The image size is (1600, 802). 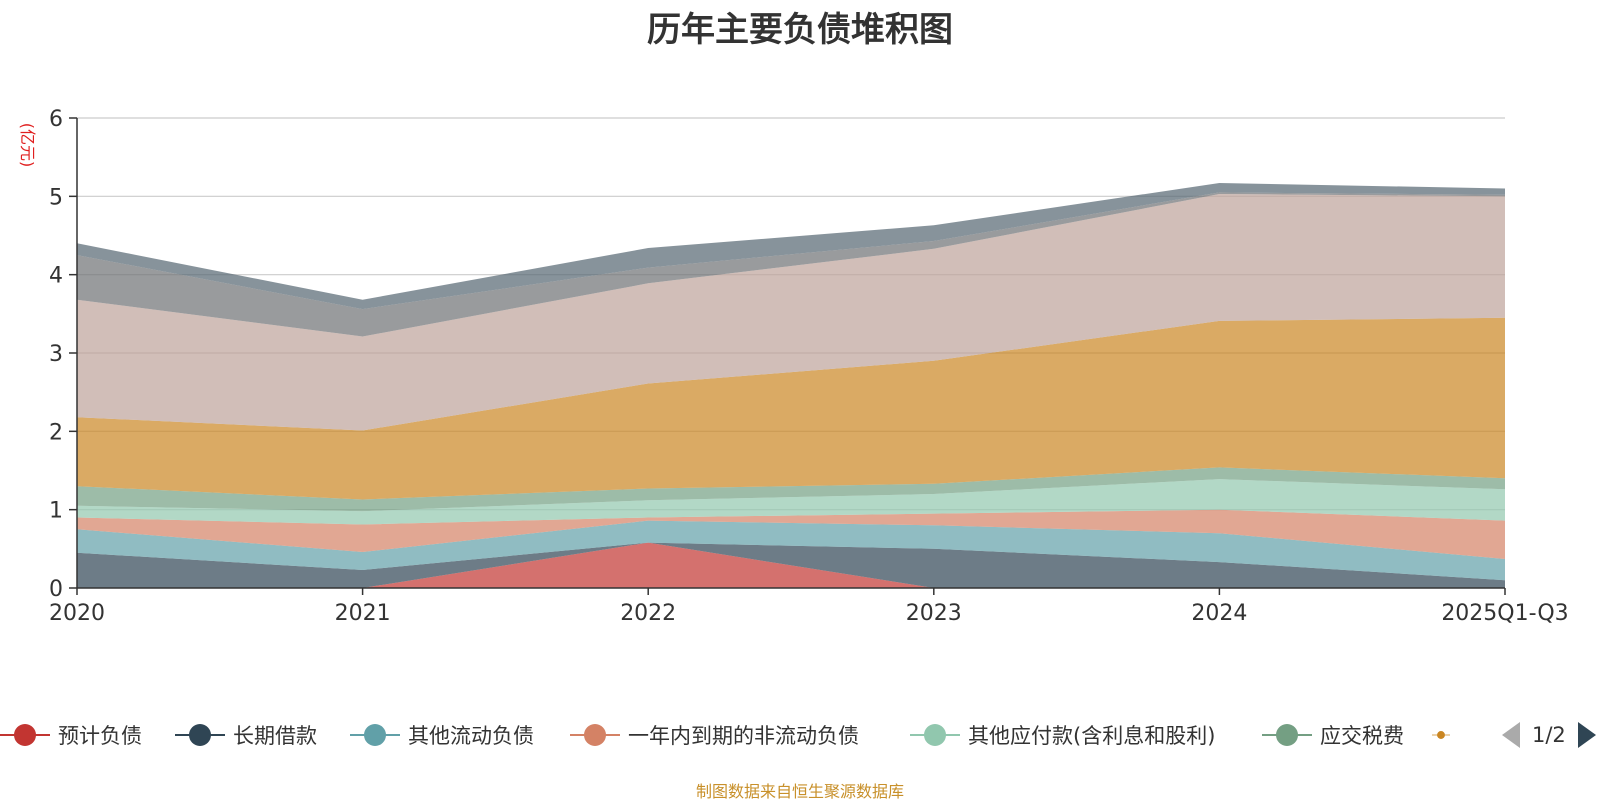 What do you see at coordinates (100, 736) in the screenshot?
I see `legend-label: 预计负债` at bounding box center [100, 736].